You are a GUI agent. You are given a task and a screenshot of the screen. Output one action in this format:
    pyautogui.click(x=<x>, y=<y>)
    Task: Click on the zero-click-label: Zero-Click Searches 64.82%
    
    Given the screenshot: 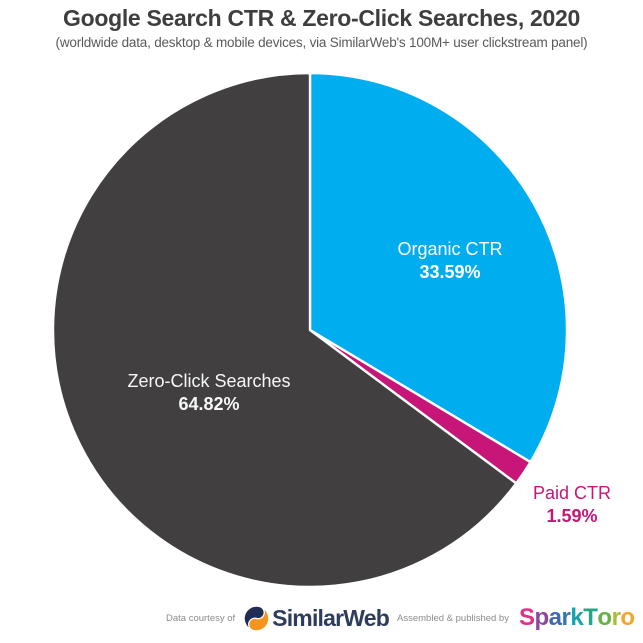 What is the action you would take?
    pyautogui.click(x=208, y=393)
    